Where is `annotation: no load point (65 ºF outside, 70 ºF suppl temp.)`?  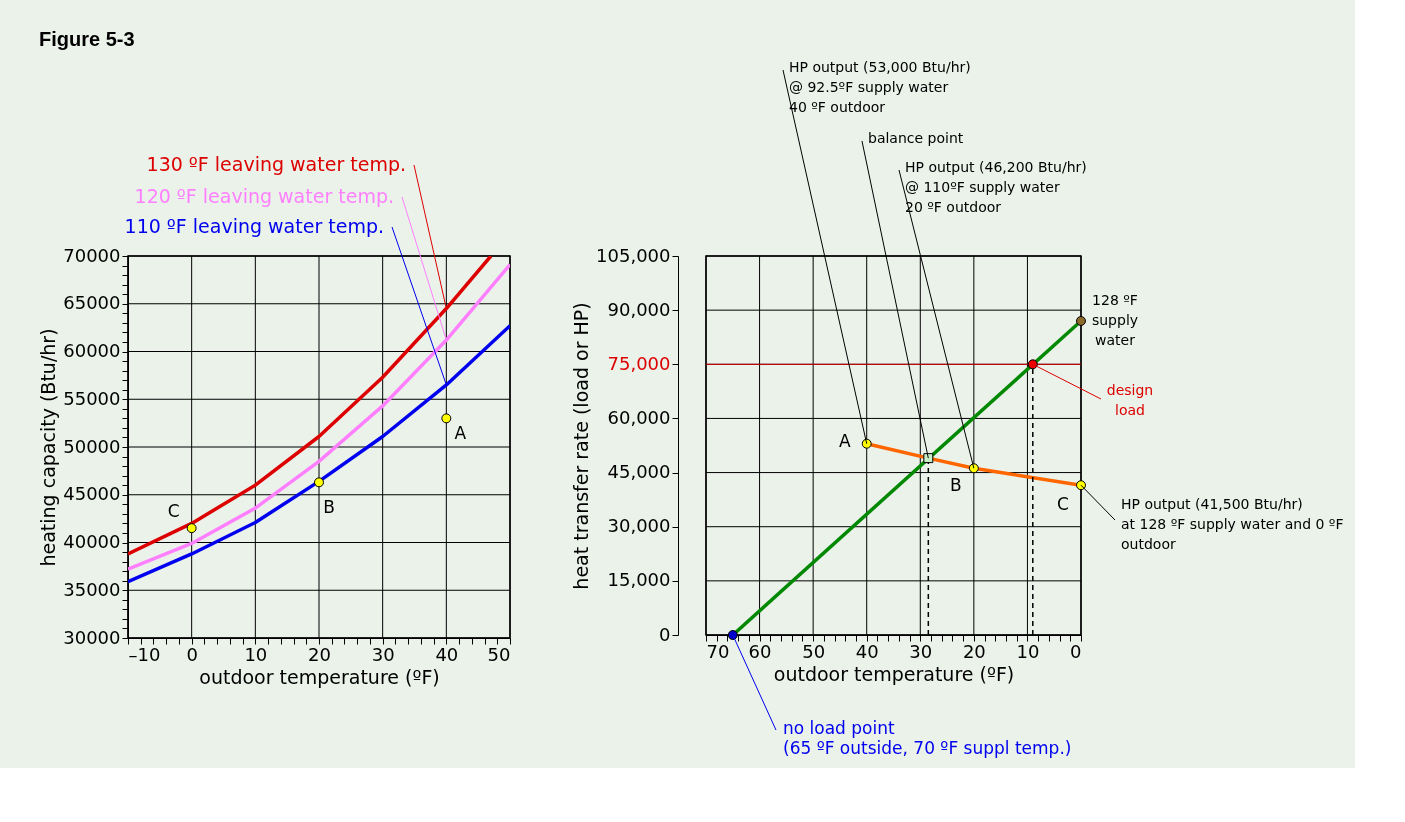
annotation: no load point (65 ºF outside, 70 ºF suppl temp.) is located at coordinates (927, 738).